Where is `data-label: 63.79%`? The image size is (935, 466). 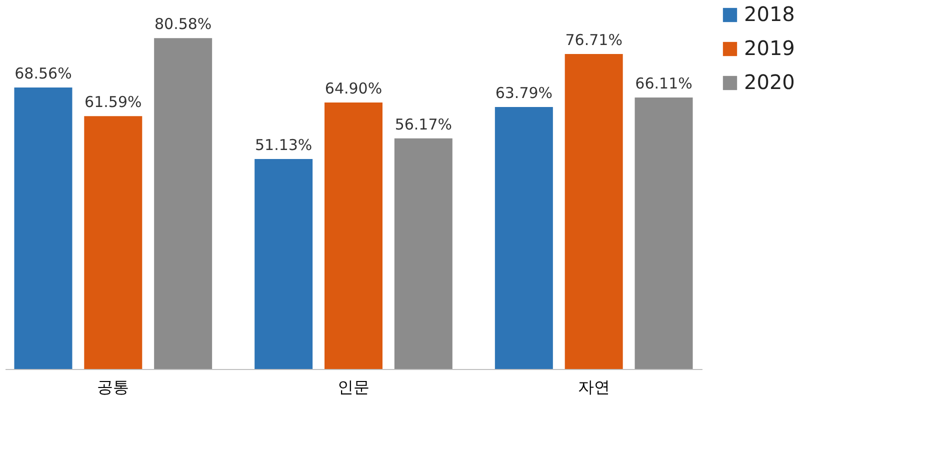 data-label: 63.79% is located at coordinates (524, 93).